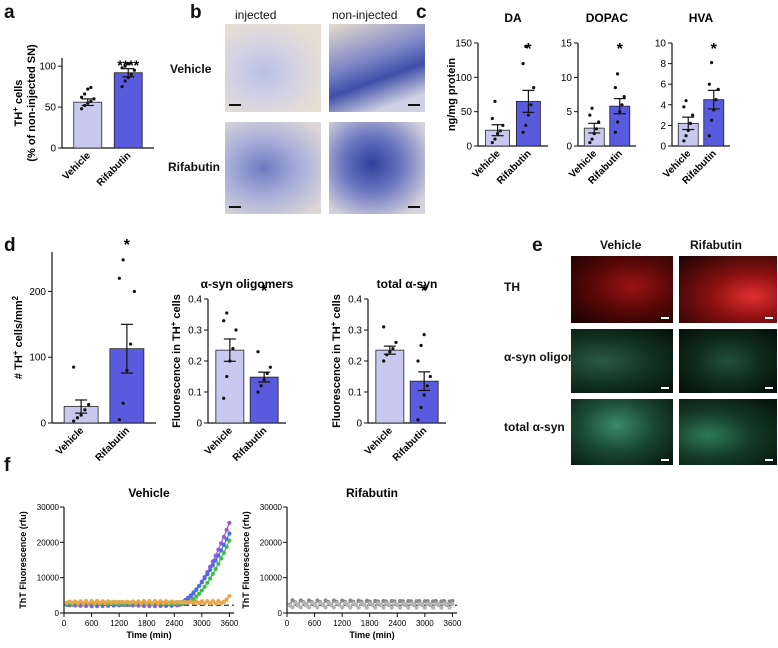 The image size is (778, 648). I want to click on panel-letter-e: e, so click(537, 245).